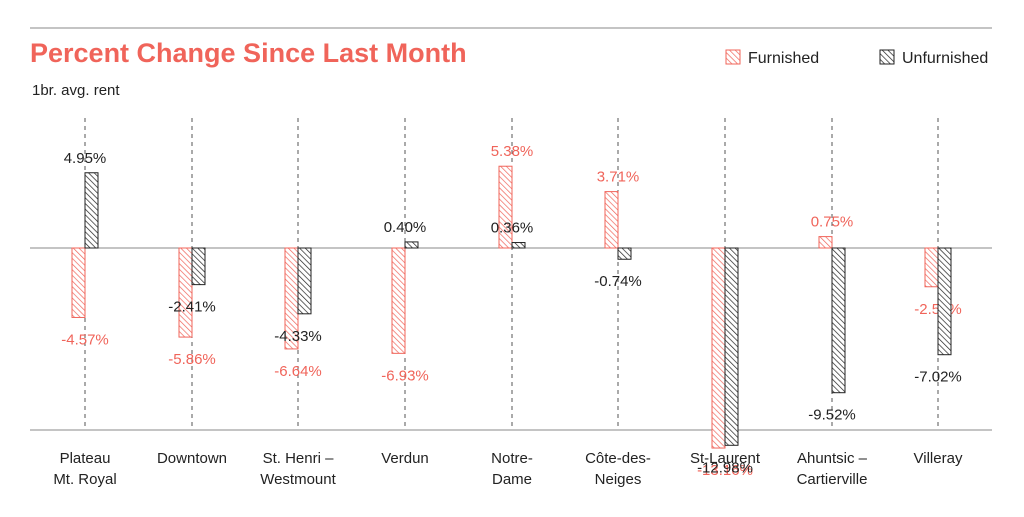 The image size is (1024, 517). Describe the element at coordinates (733, 57) in the screenshot. I see `legend-swatch-furnished` at that location.